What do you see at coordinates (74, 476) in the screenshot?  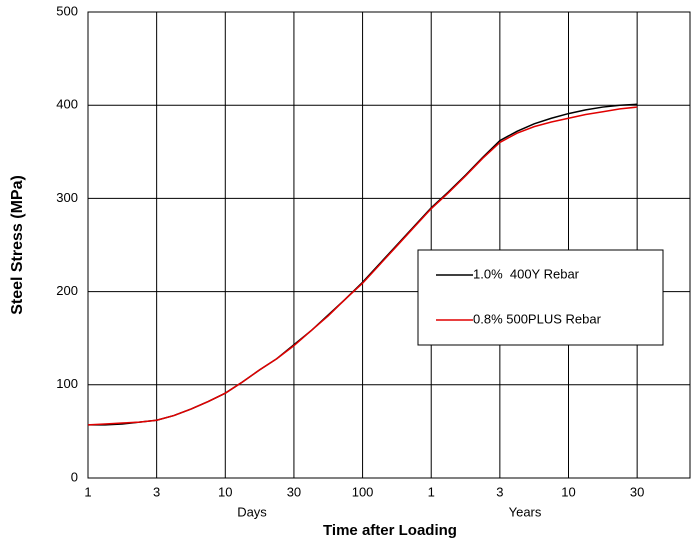 I see `y-tick-label: 0` at bounding box center [74, 476].